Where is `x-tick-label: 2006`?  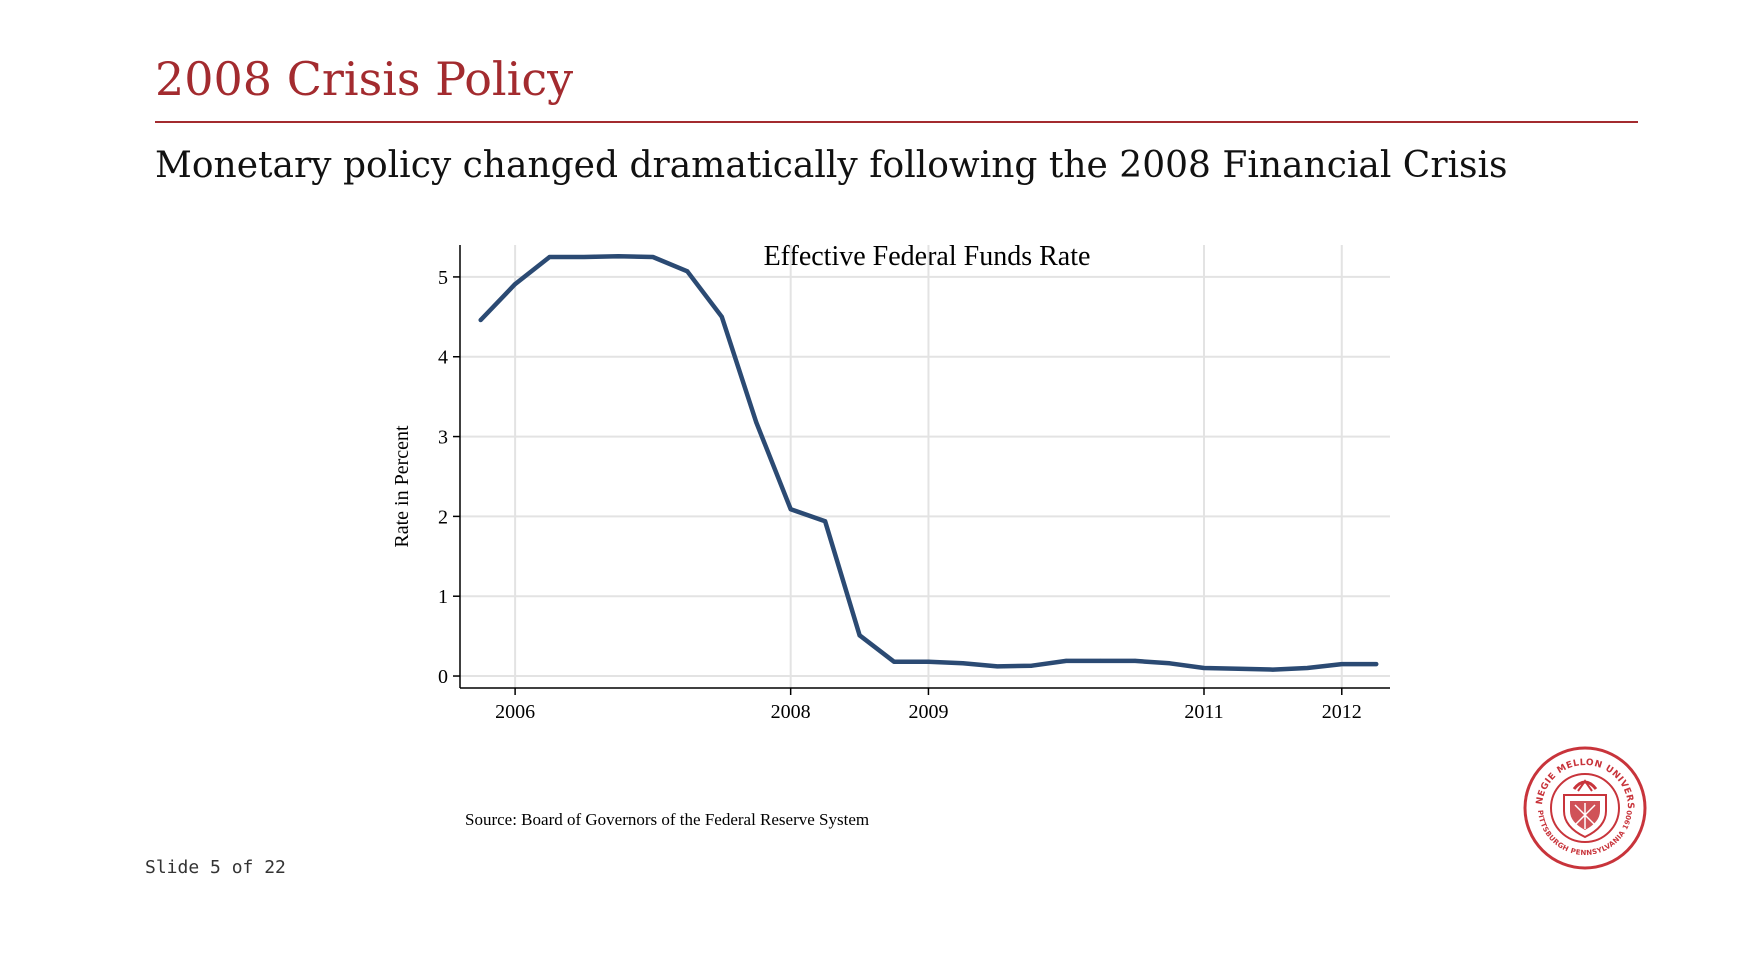 x-tick-label: 2006 is located at coordinates (515, 712).